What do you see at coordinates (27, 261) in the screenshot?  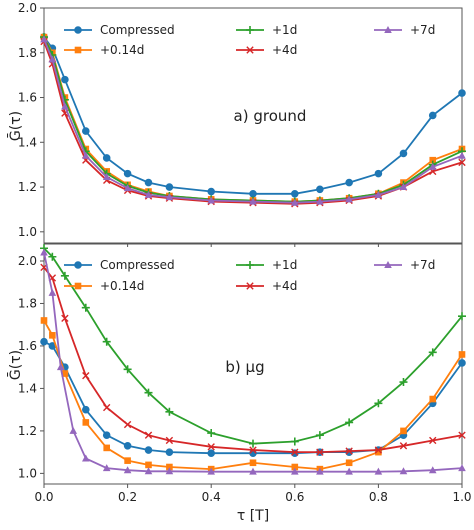 I see `y-tick-label: 2.0` at bounding box center [27, 261].